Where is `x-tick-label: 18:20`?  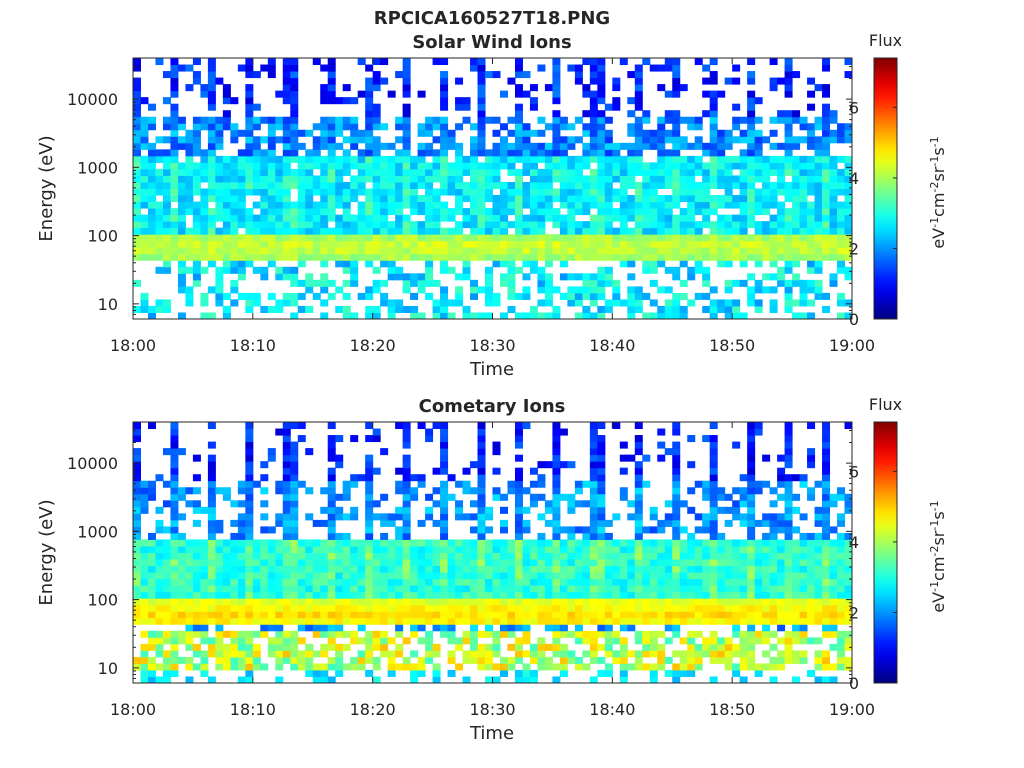
x-tick-label: 18:20 is located at coordinates (373, 345).